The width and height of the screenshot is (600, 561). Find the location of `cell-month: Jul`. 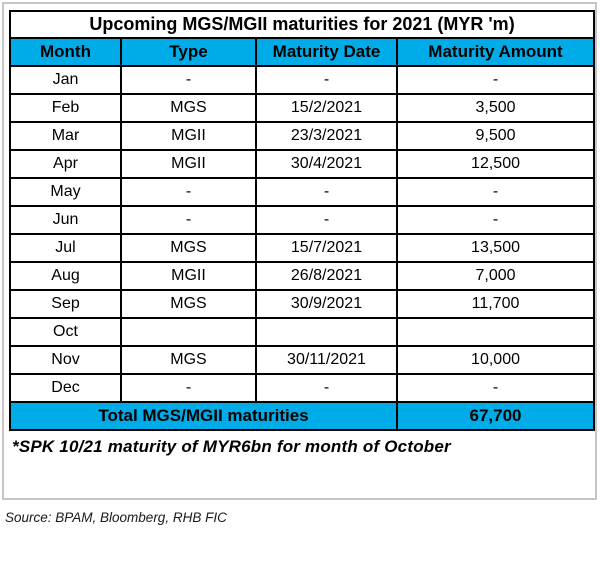

cell-month: Jul is located at coordinates (65, 248).